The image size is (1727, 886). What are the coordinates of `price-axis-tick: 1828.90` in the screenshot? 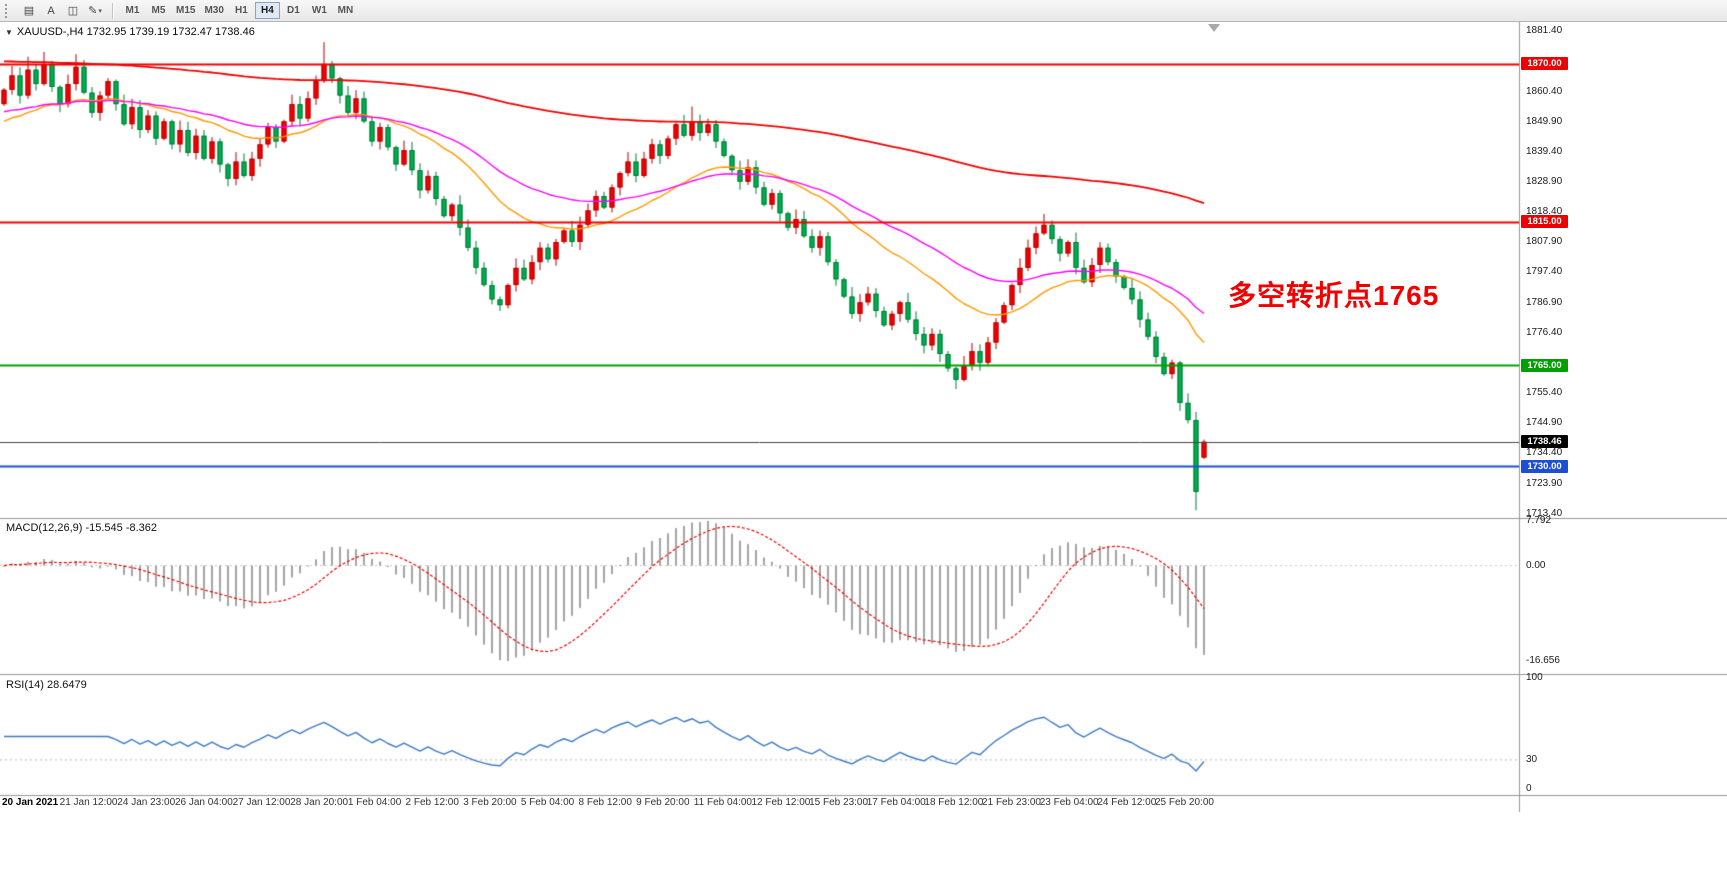 It's located at (1544, 181).